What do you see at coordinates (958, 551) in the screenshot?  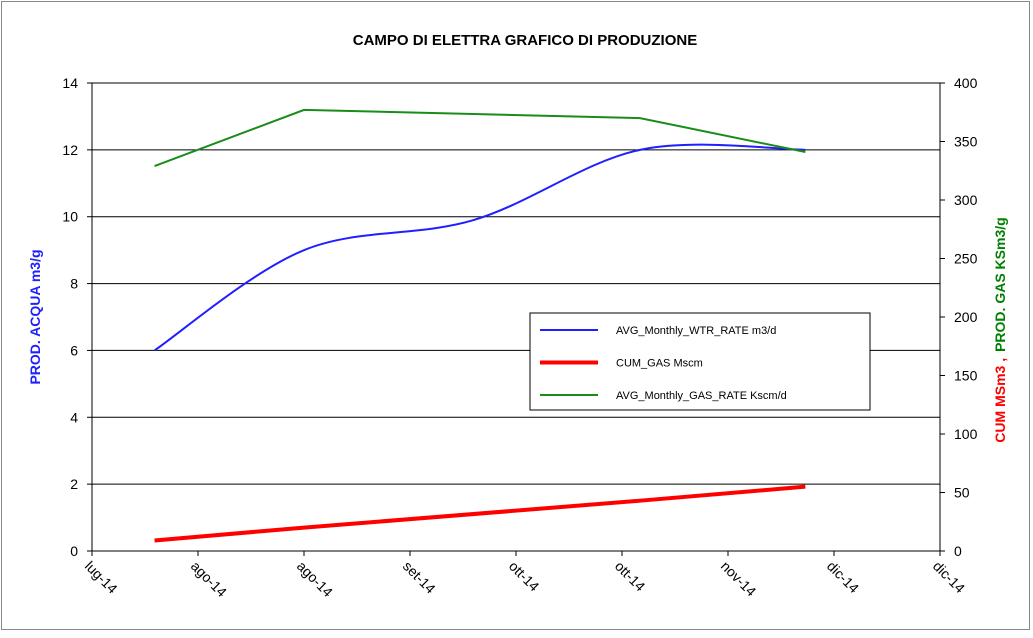 I see `y2-tick-label: 0` at bounding box center [958, 551].